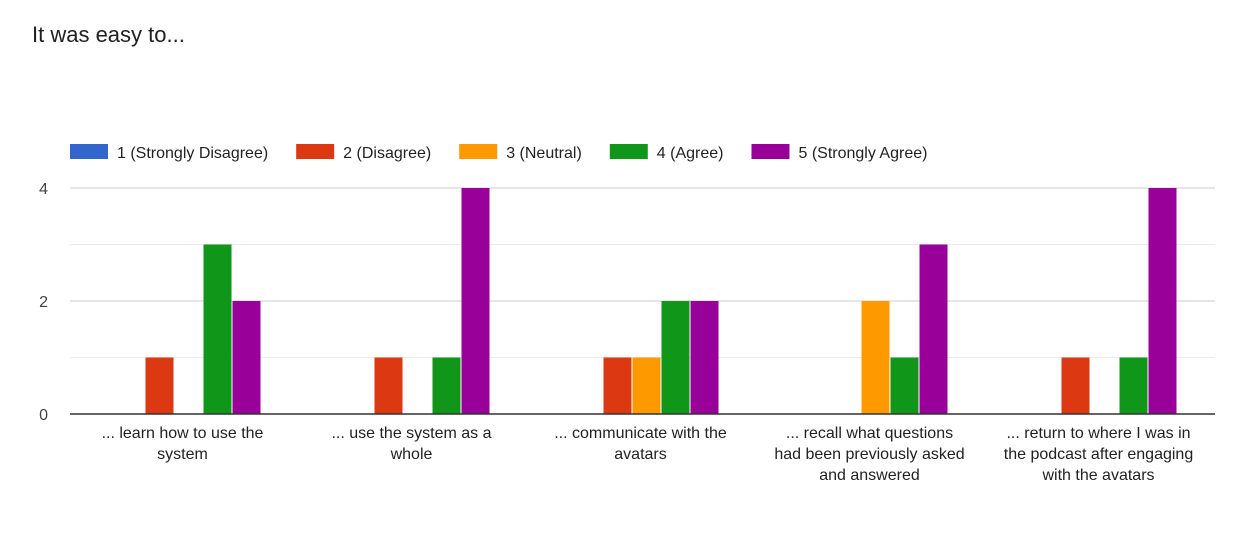  What do you see at coordinates (1097, 475) in the screenshot?
I see `x-tick-label: with the avatars` at bounding box center [1097, 475].